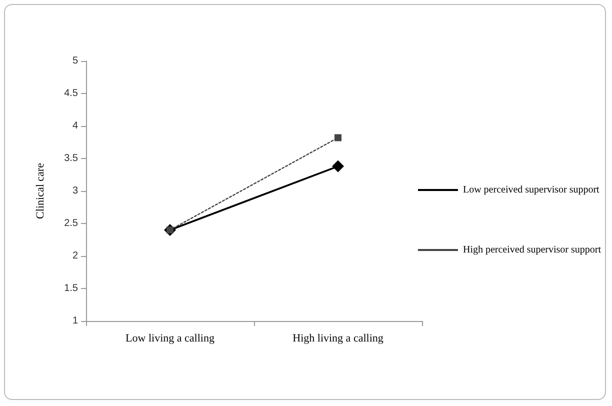 Image resolution: width=612 pixels, height=406 pixels. Describe the element at coordinates (75, 126) in the screenshot. I see `y-tick-label: 4` at that location.